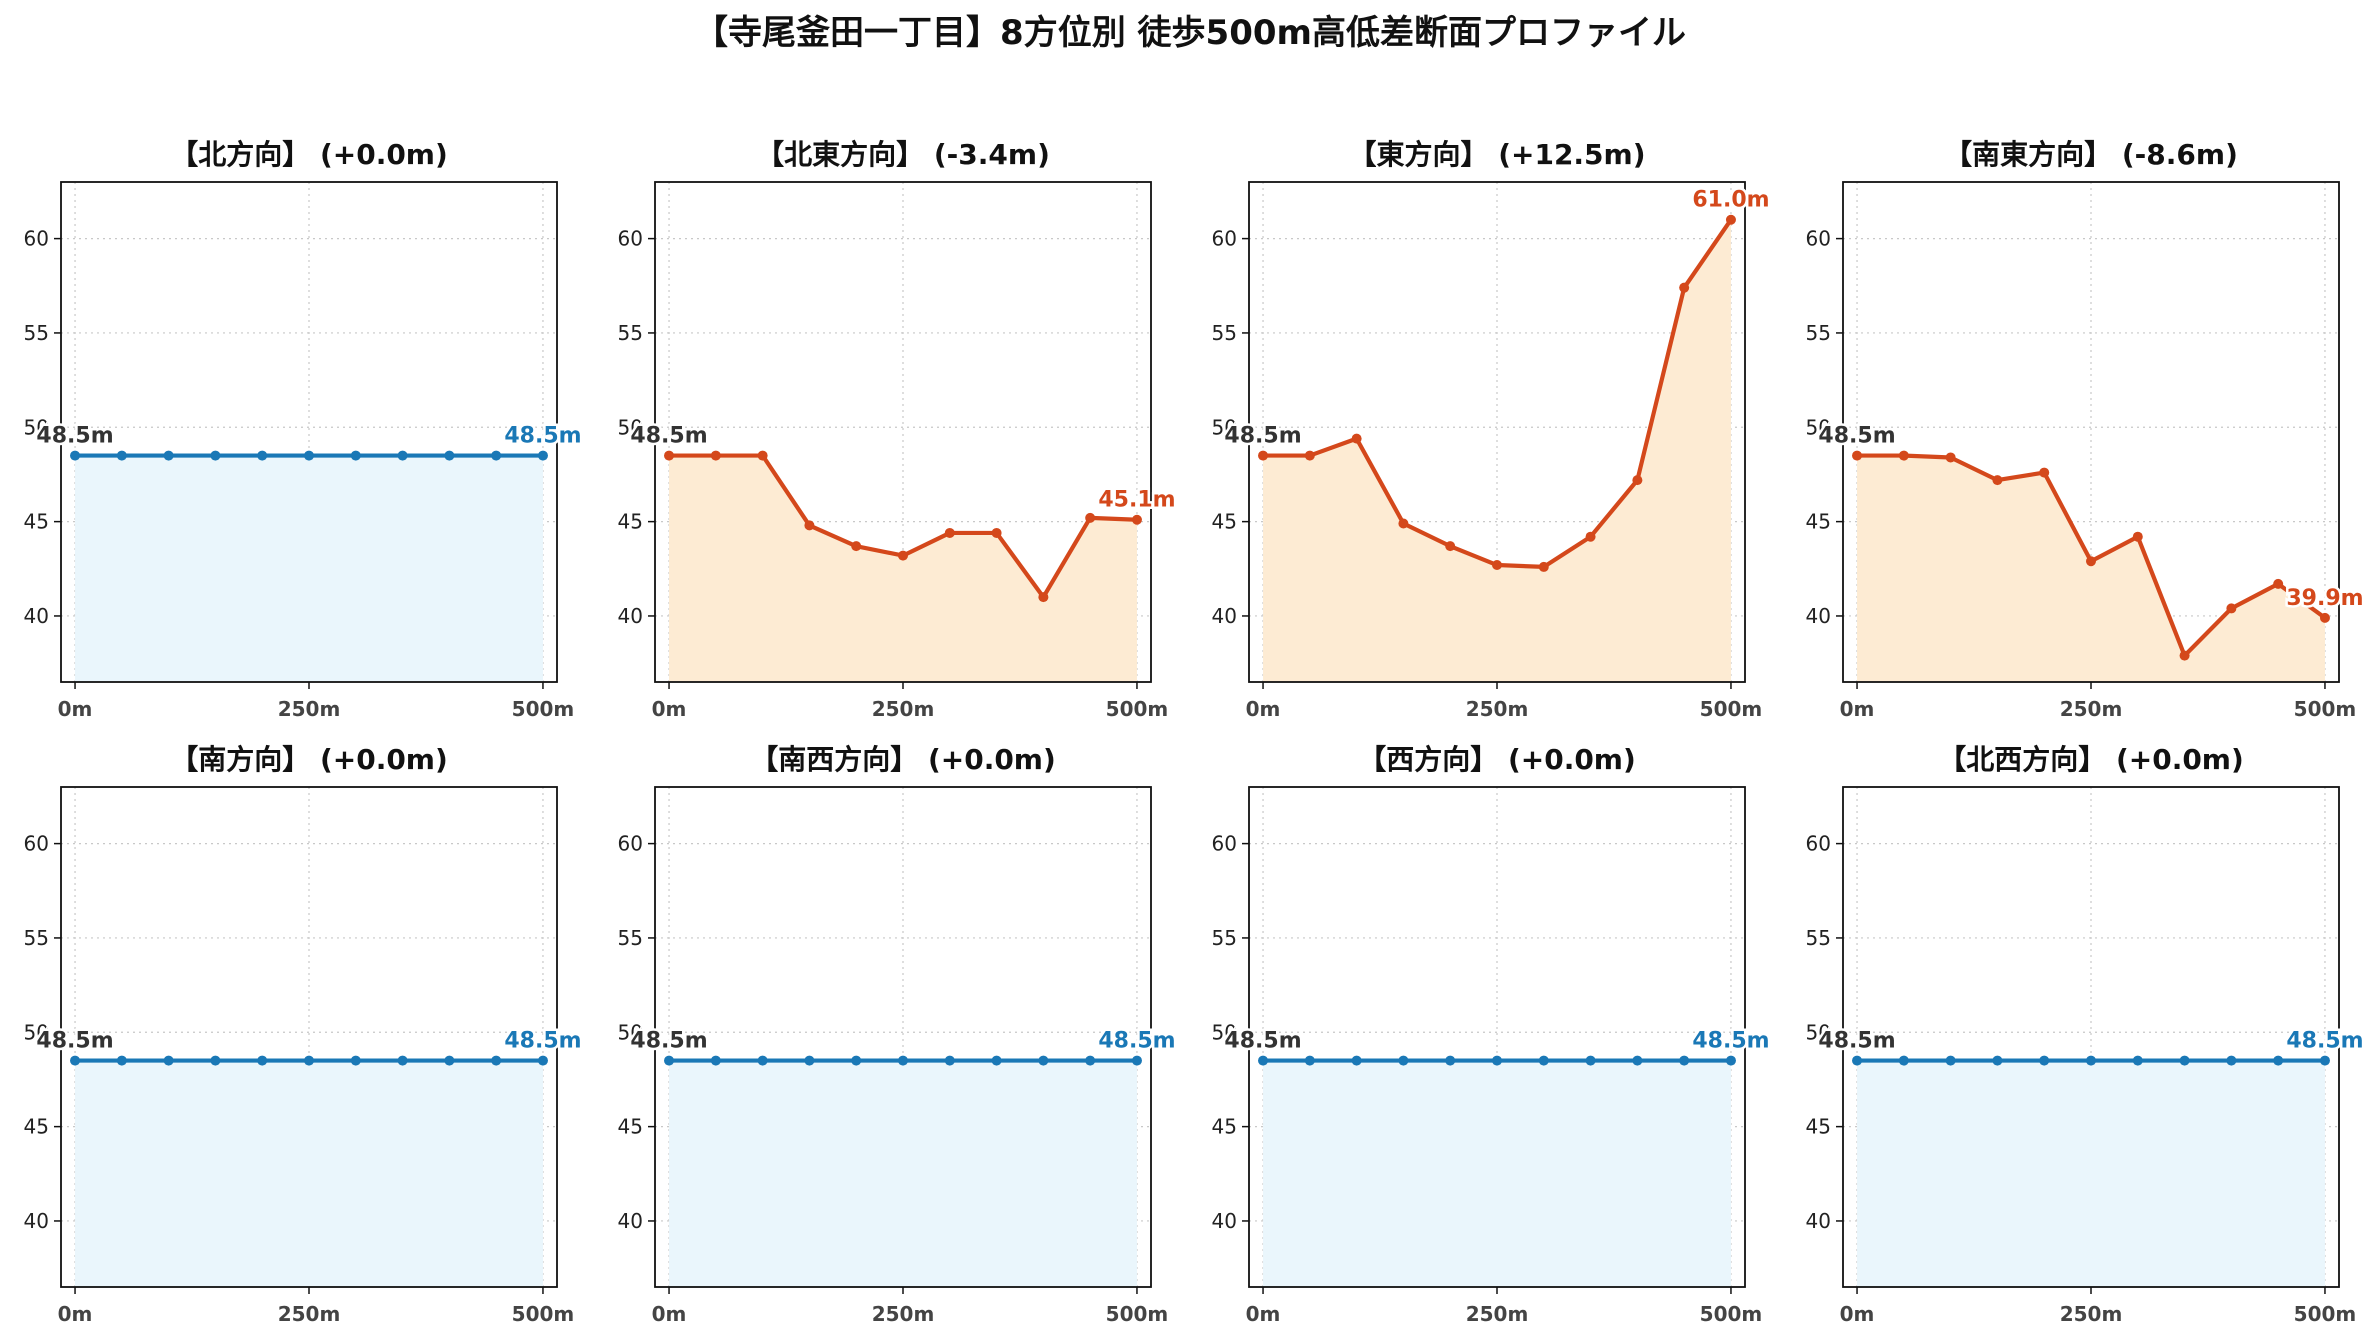 The image size is (2380, 1340). I want to click on panel-title: 【西方向】 (+0.0m), so click(1497, 759).